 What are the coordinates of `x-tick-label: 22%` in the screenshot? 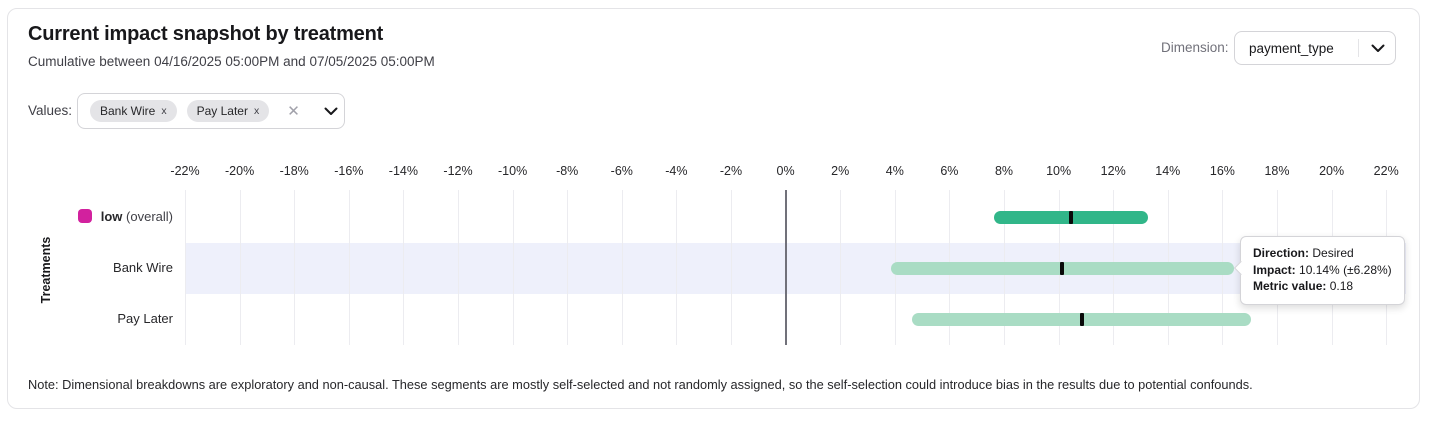 It's located at (1386, 171).